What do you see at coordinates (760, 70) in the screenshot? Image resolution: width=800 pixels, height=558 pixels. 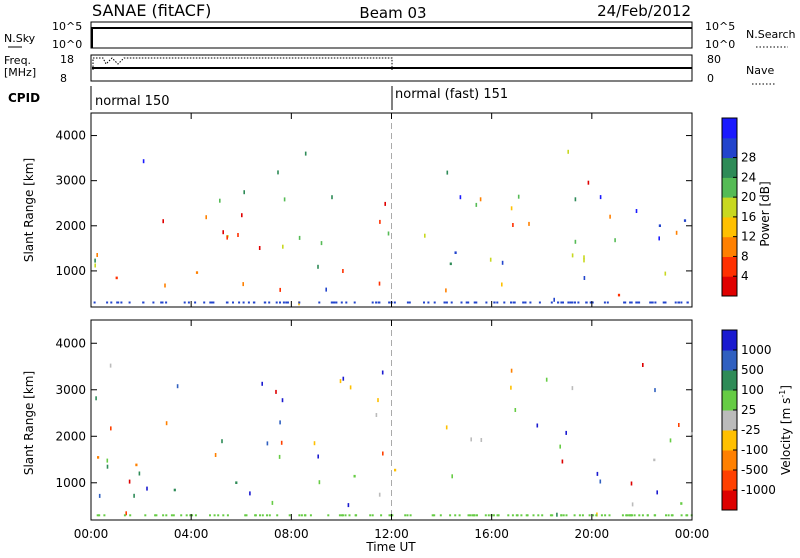 I see `nave-label: Nave` at bounding box center [760, 70].